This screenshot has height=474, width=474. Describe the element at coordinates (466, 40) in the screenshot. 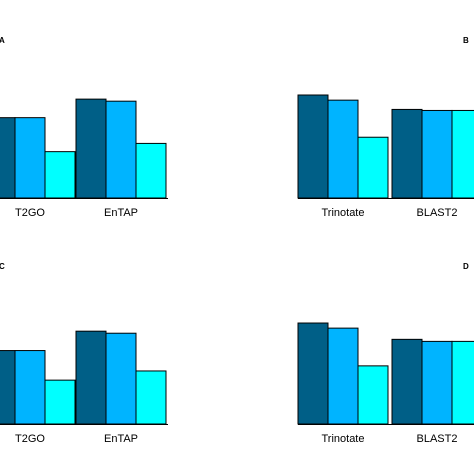

I see `panel-letter: B` at that location.